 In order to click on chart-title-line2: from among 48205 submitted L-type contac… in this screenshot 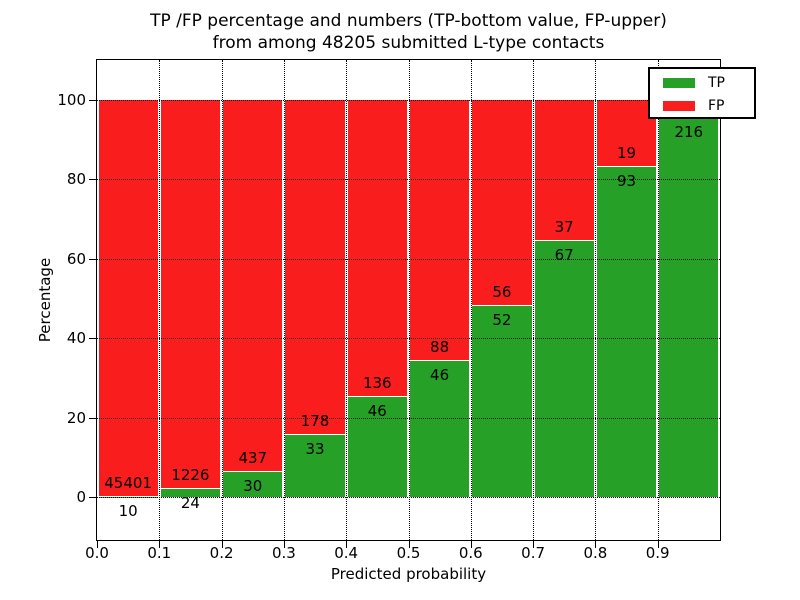, I will do `click(408, 43)`.